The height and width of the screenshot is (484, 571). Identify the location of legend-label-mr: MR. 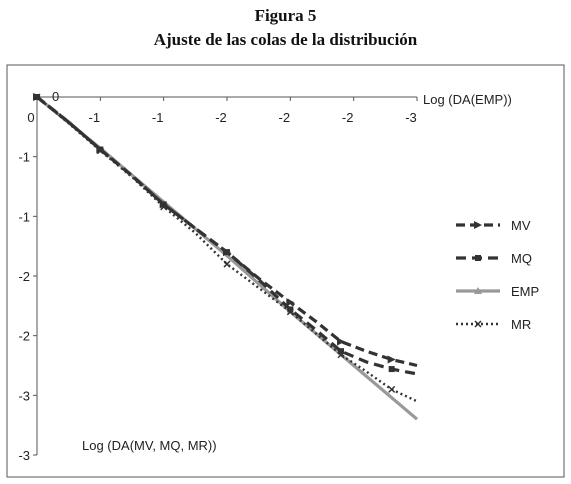
(521, 324).